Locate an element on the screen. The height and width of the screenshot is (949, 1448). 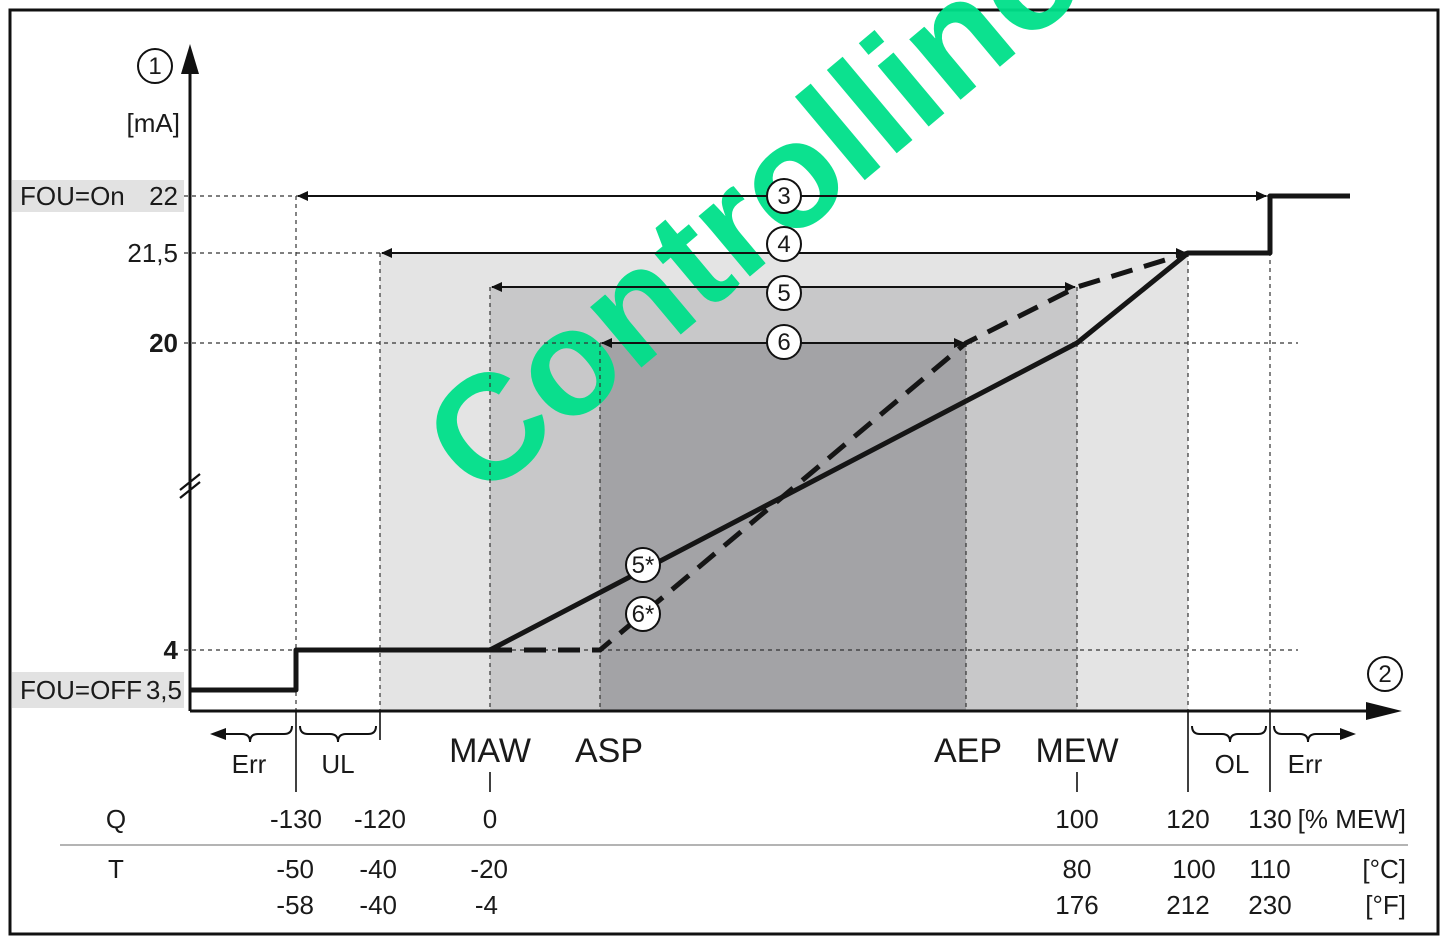
svg-text: UL is located at coordinates (337, 764).